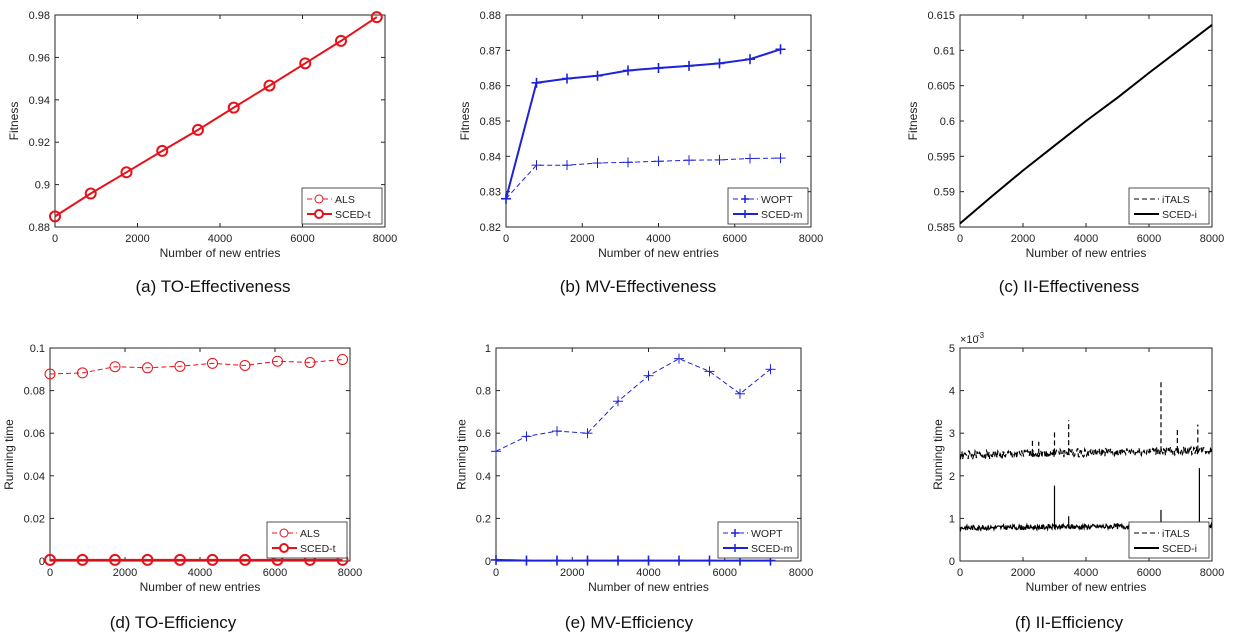 Image resolution: width=1238 pixels, height=640 pixels. I want to click on chart-d-legend-marker, so click(284, 548).